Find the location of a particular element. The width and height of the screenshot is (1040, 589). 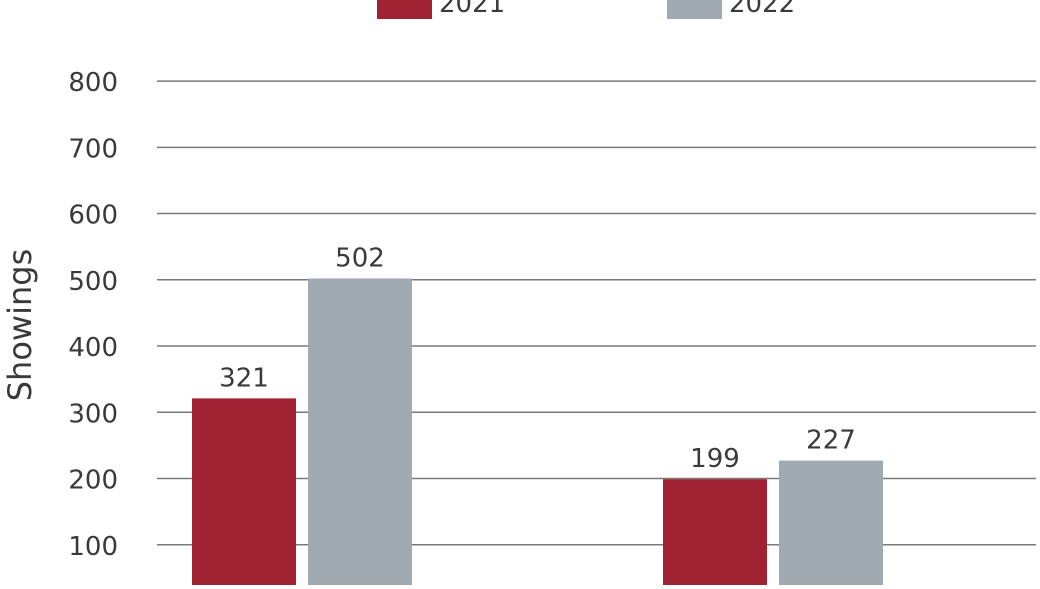

legend-label: 2022 is located at coordinates (762, 9).